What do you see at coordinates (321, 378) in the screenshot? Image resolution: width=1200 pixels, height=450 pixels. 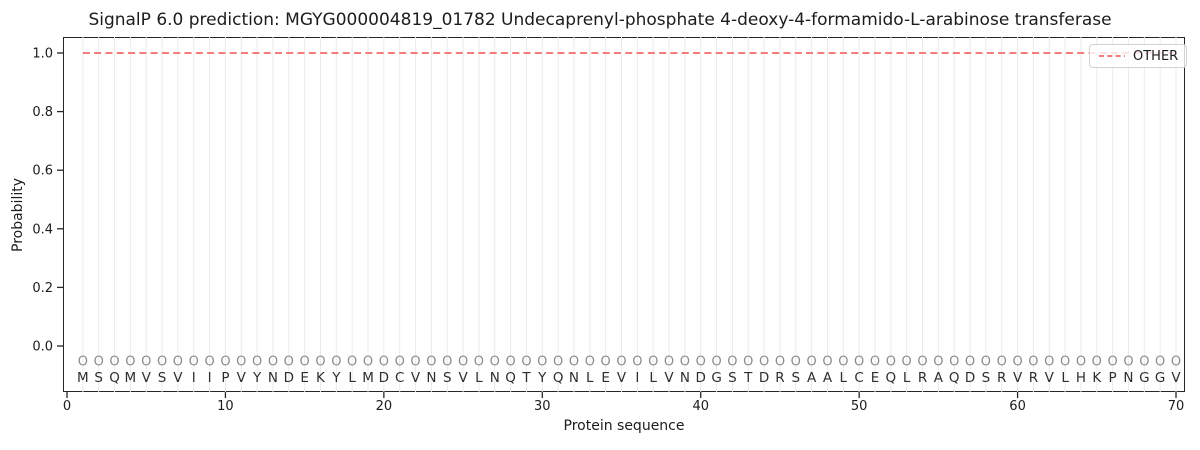 I see `sequence-letter: K` at bounding box center [321, 378].